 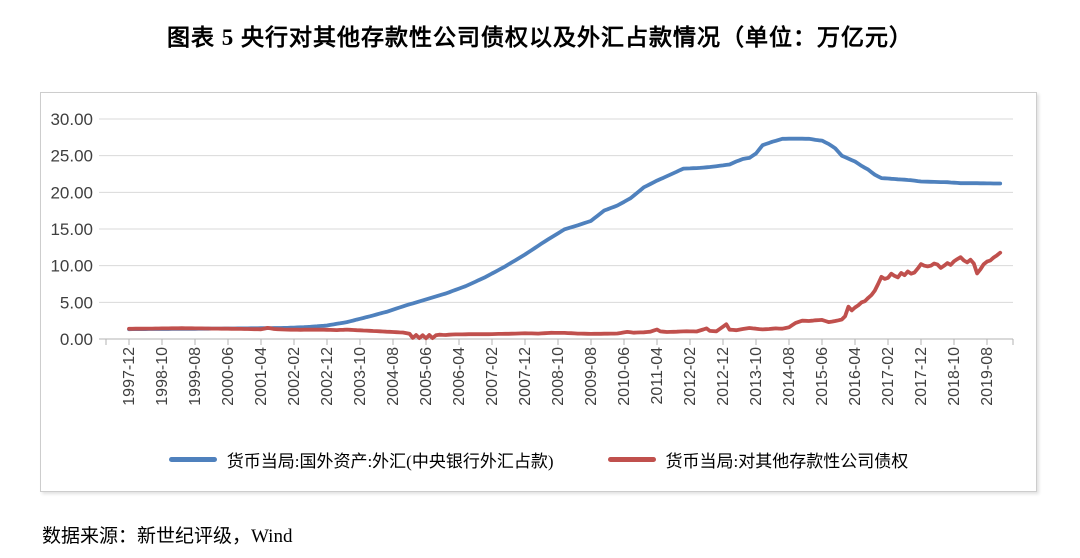 What do you see at coordinates (624, 376) in the screenshot?
I see `x-tick-label: 2010-06` at bounding box center [624, 376].